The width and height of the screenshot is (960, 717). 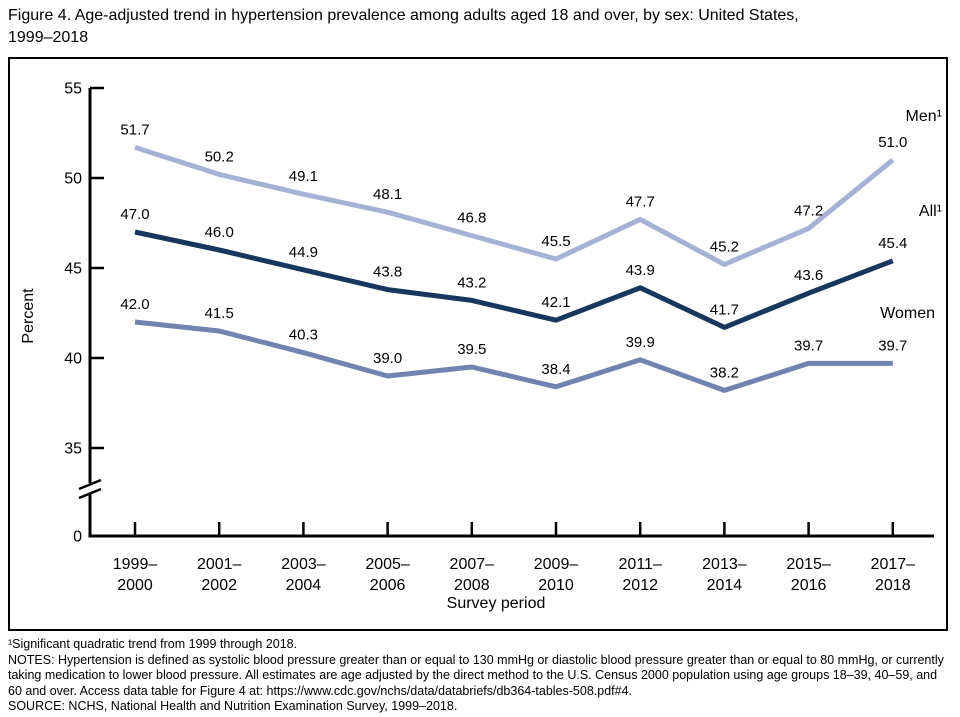 What do you see at coordinates (303, 176) in the screenshot?
I see `men-value-label: 49.1` at bounding box center [303, 176].